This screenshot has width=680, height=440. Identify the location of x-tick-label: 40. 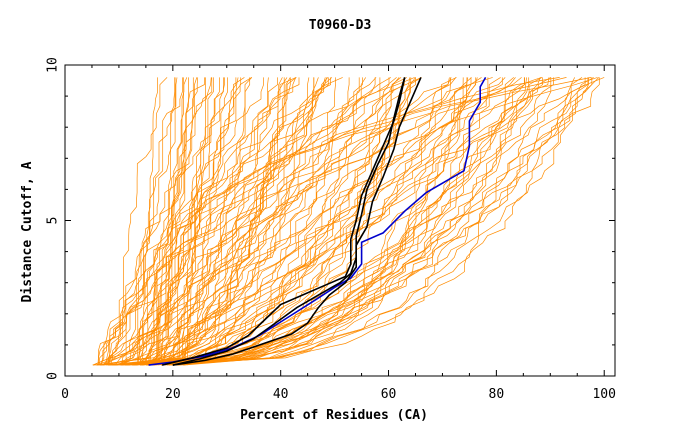
(281, 394).